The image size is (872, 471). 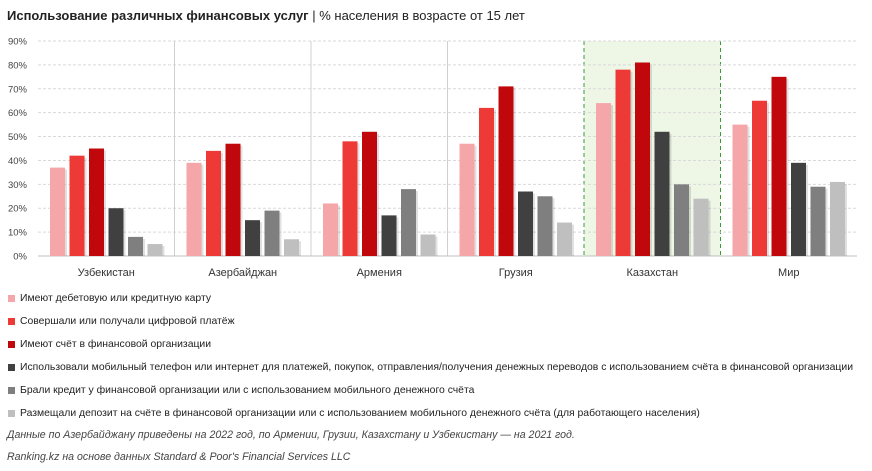 I want to click on y-tick-label: 70%, so click(x=18, y=89).